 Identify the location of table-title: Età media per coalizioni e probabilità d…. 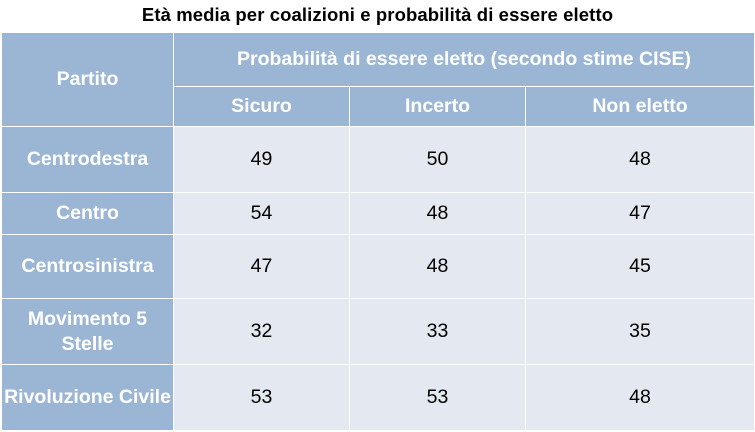
(377, 14).